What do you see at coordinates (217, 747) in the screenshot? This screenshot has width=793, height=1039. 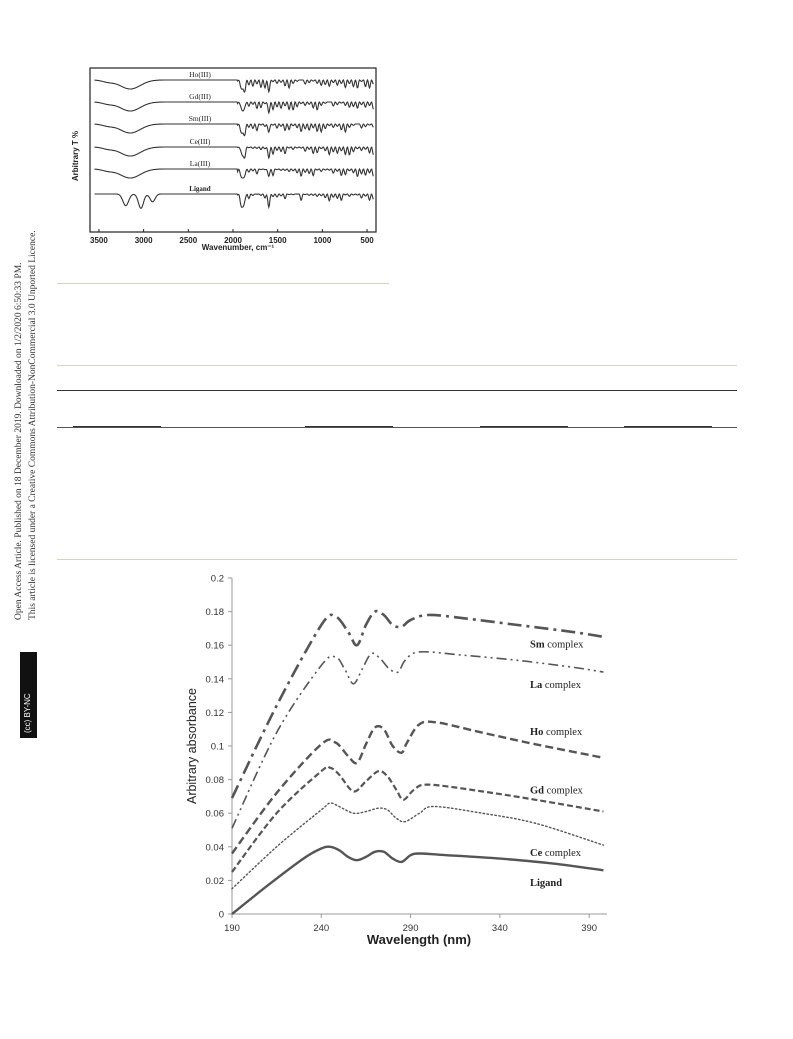 I see `uv-y-tick-label: 0.1` at bounding box center [217, 747].